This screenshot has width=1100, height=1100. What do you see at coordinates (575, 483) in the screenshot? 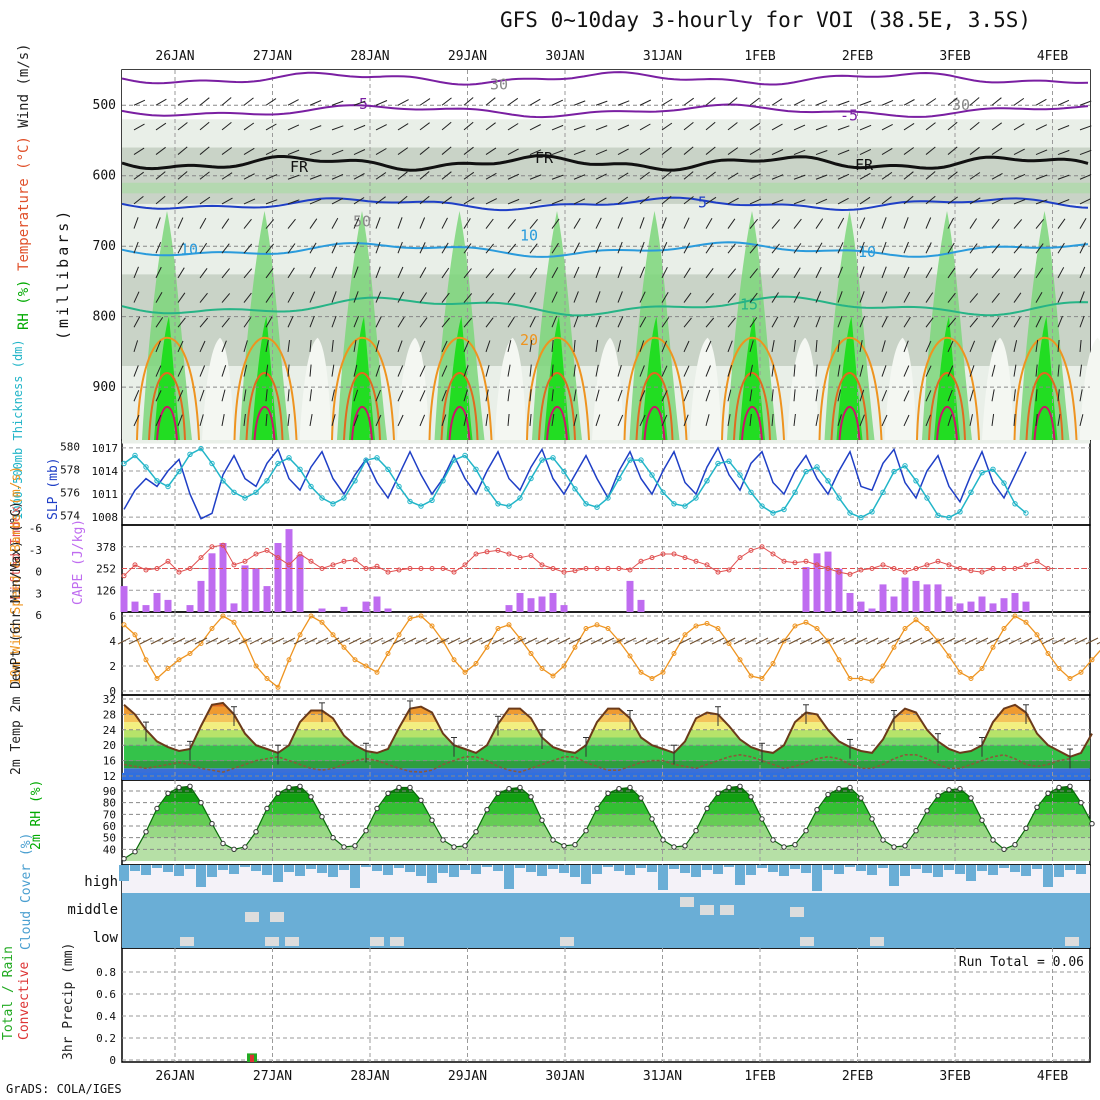
I see `series-slp` at bounding box center [575, 483].